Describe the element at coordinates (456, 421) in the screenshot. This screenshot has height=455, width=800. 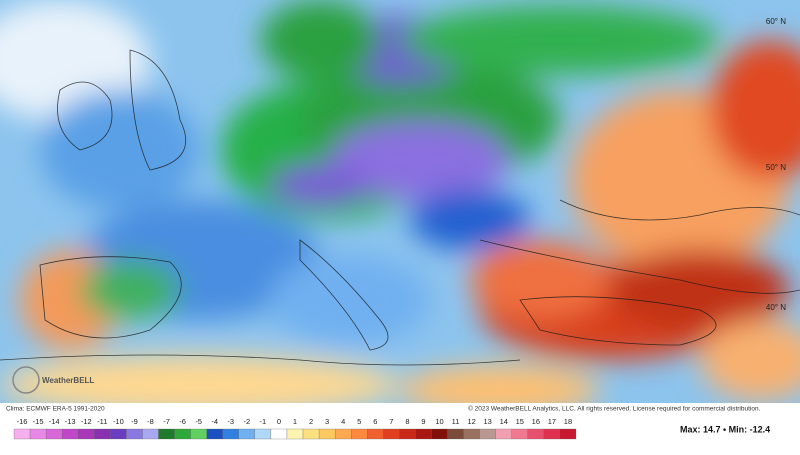
I see `legend-tick-label: 11` at that location.